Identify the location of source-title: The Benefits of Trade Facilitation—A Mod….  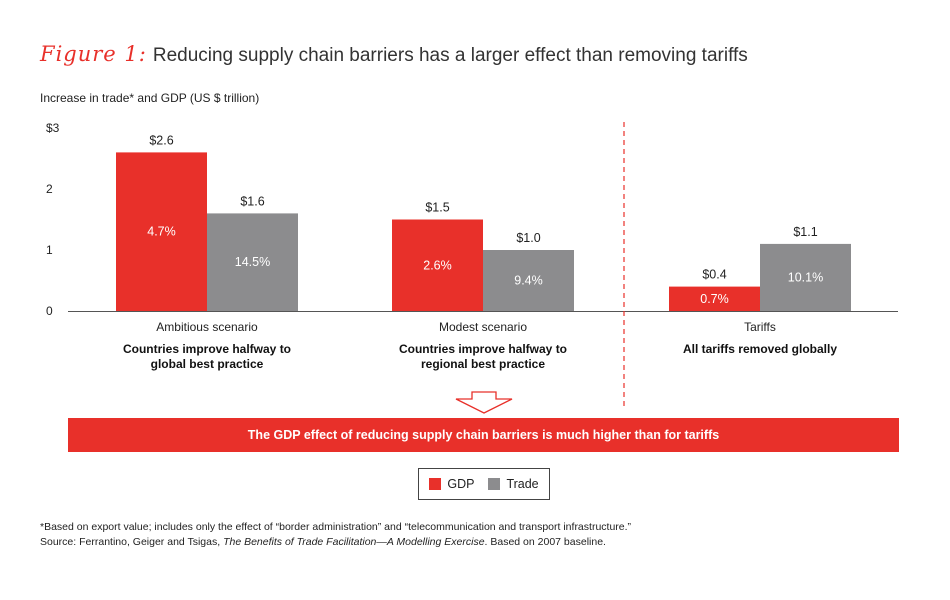
(354, 542).